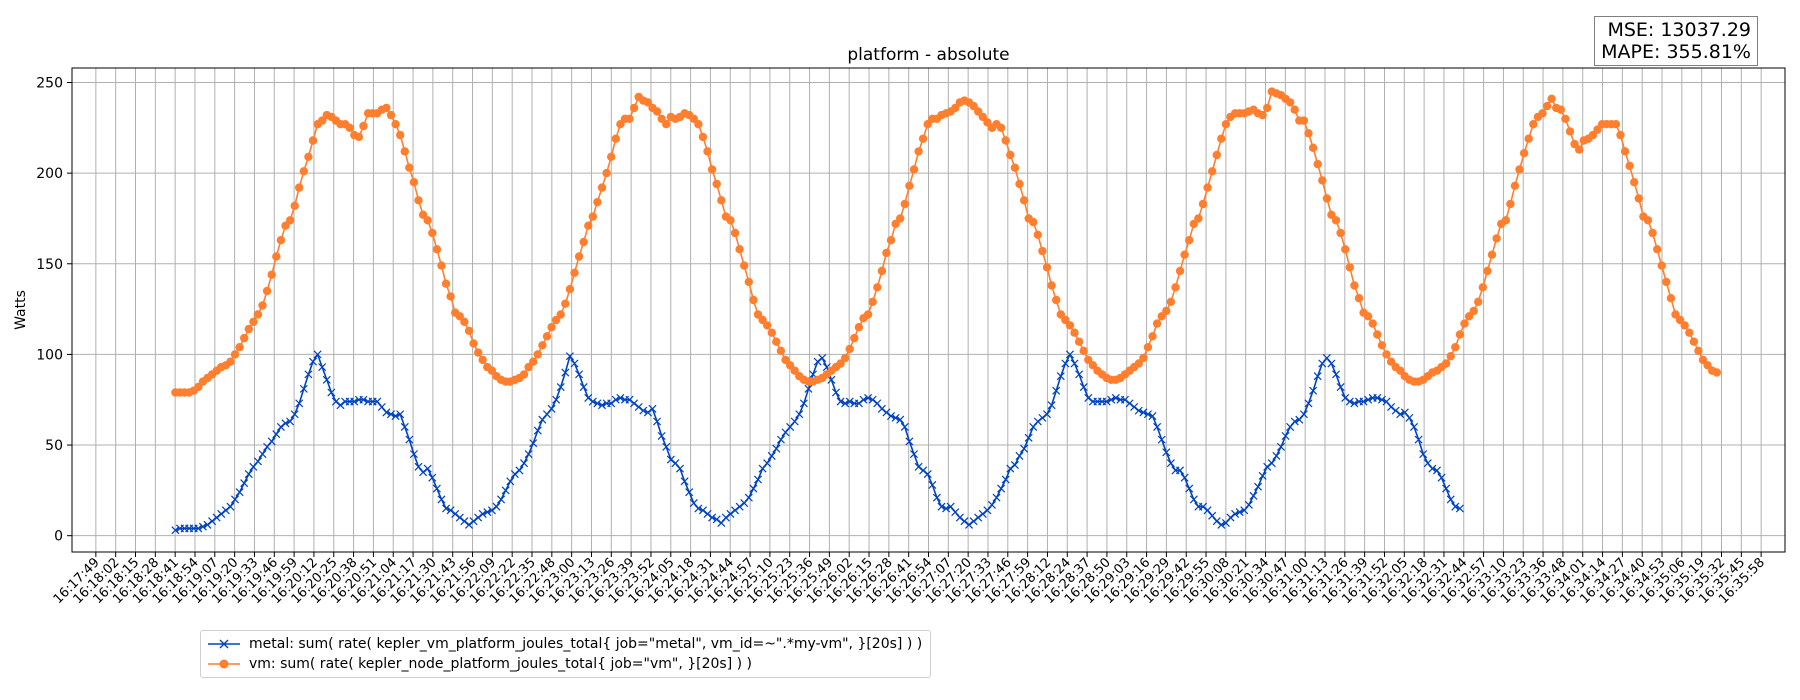 The height and width of the screenshot is (700, 1800). What do you see at coordinates (49, 355) in the screenshot?
I see `y-tick-label: 100` at bounding box center [49, 355].